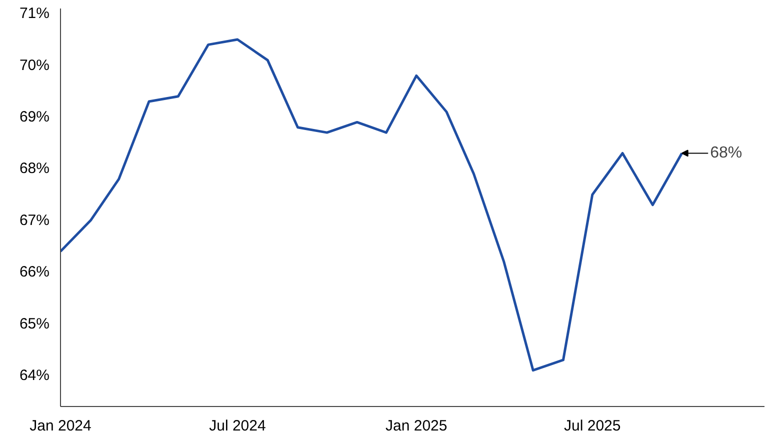 The width and height of the screenshot is (768, 440). What do you see at coordinates (726, 153) in the screenshot?
I see `annotation: 68%` at bounding box center [726, 153].